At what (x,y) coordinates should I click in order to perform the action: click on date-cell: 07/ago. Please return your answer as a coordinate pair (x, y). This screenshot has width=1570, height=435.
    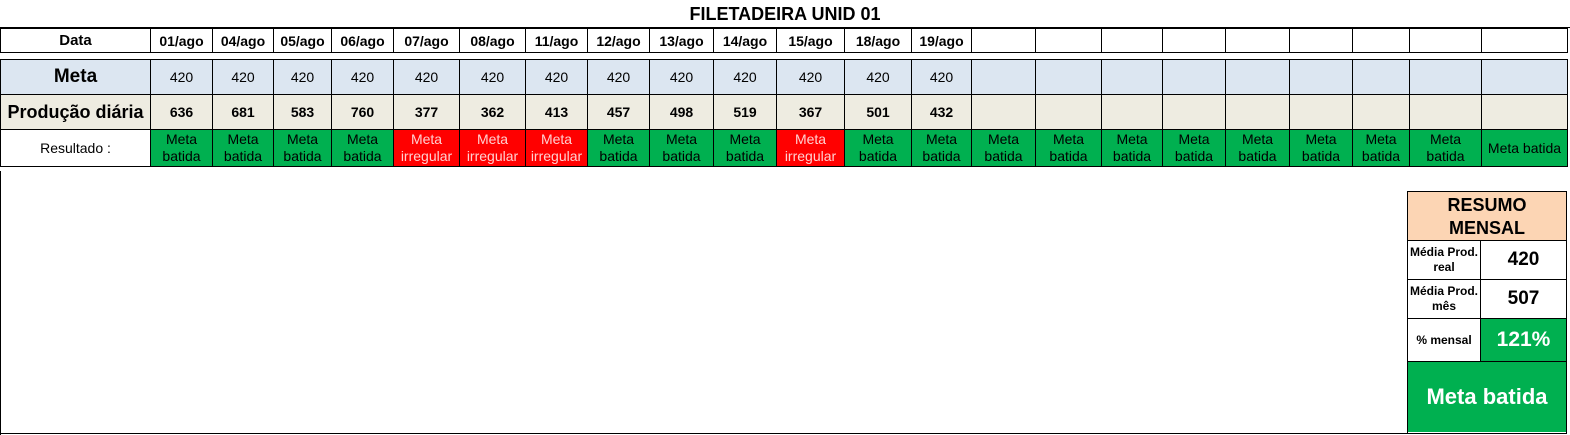
    Looking at the image, I should click on (426, 40).